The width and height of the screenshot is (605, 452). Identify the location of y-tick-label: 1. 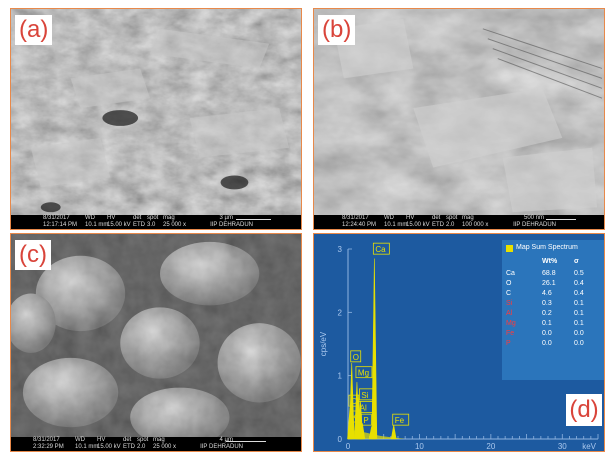
(340, 376).